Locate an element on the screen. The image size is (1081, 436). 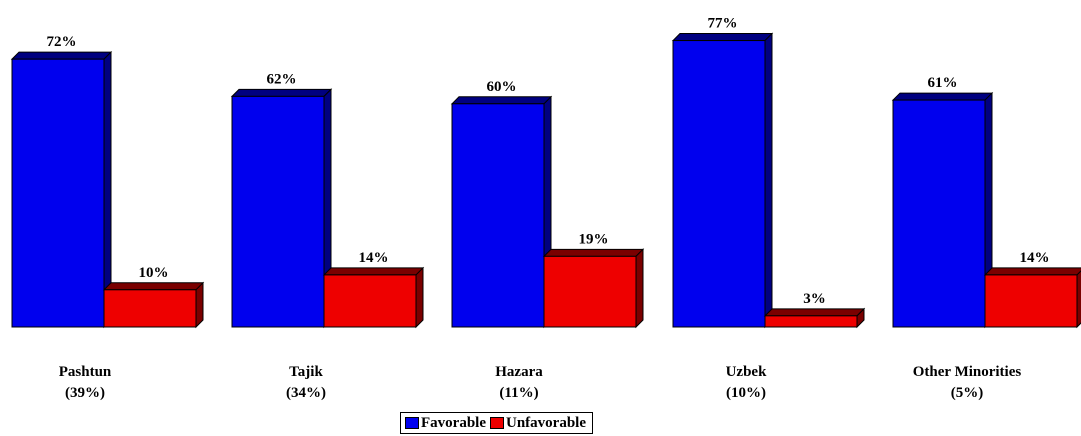
legend-item-favorable: Favorable is located at coordinates (445, 423).